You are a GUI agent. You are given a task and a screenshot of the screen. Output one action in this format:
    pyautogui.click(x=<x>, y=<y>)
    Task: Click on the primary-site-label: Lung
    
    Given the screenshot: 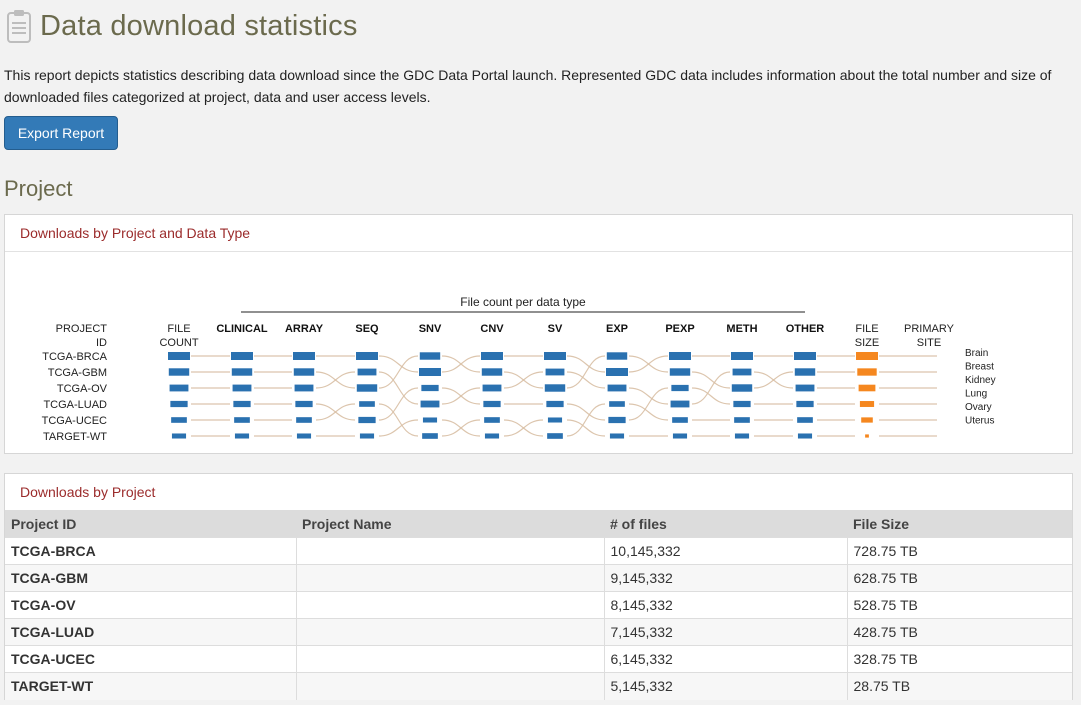 What is the action you would take?
    pyautogui.click(x=976, y=394)
    